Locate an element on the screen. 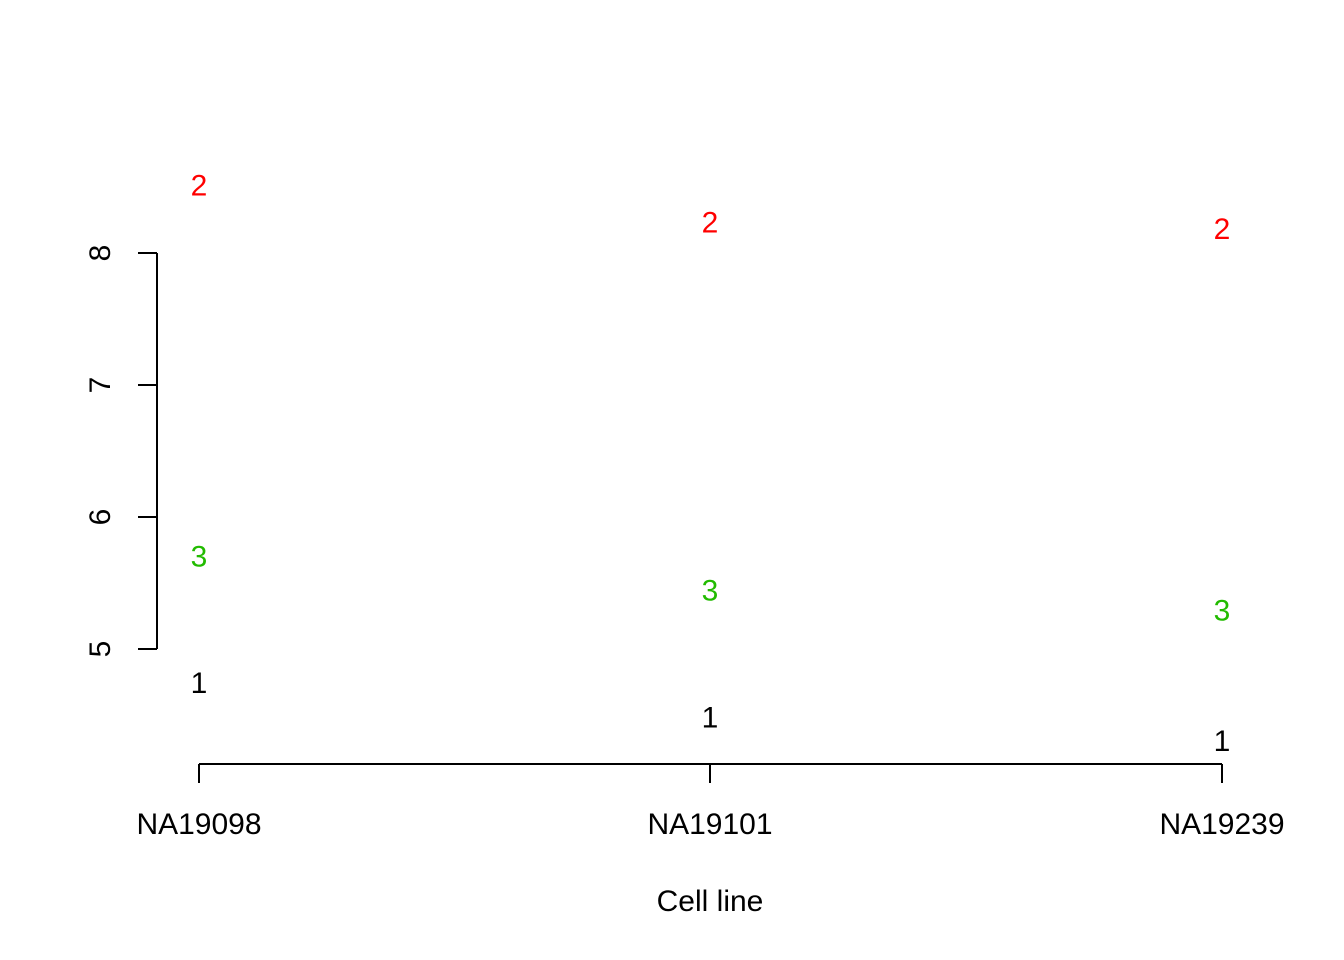  y-tick-label: 5 is located at coordinates (100, 649).